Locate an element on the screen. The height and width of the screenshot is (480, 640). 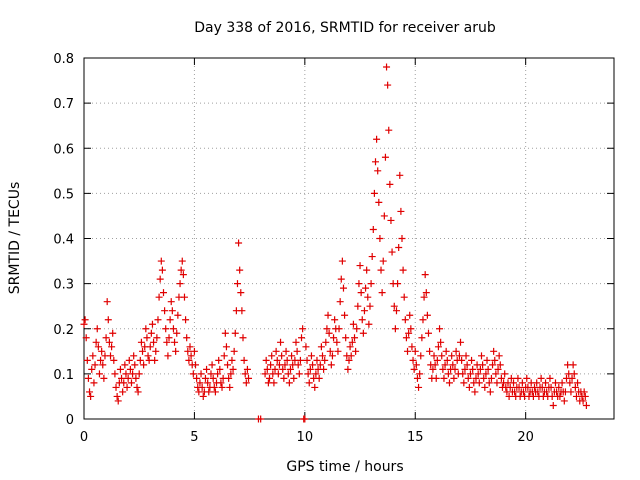
x-tick-label: 5 is located at coordinates (194, 437).